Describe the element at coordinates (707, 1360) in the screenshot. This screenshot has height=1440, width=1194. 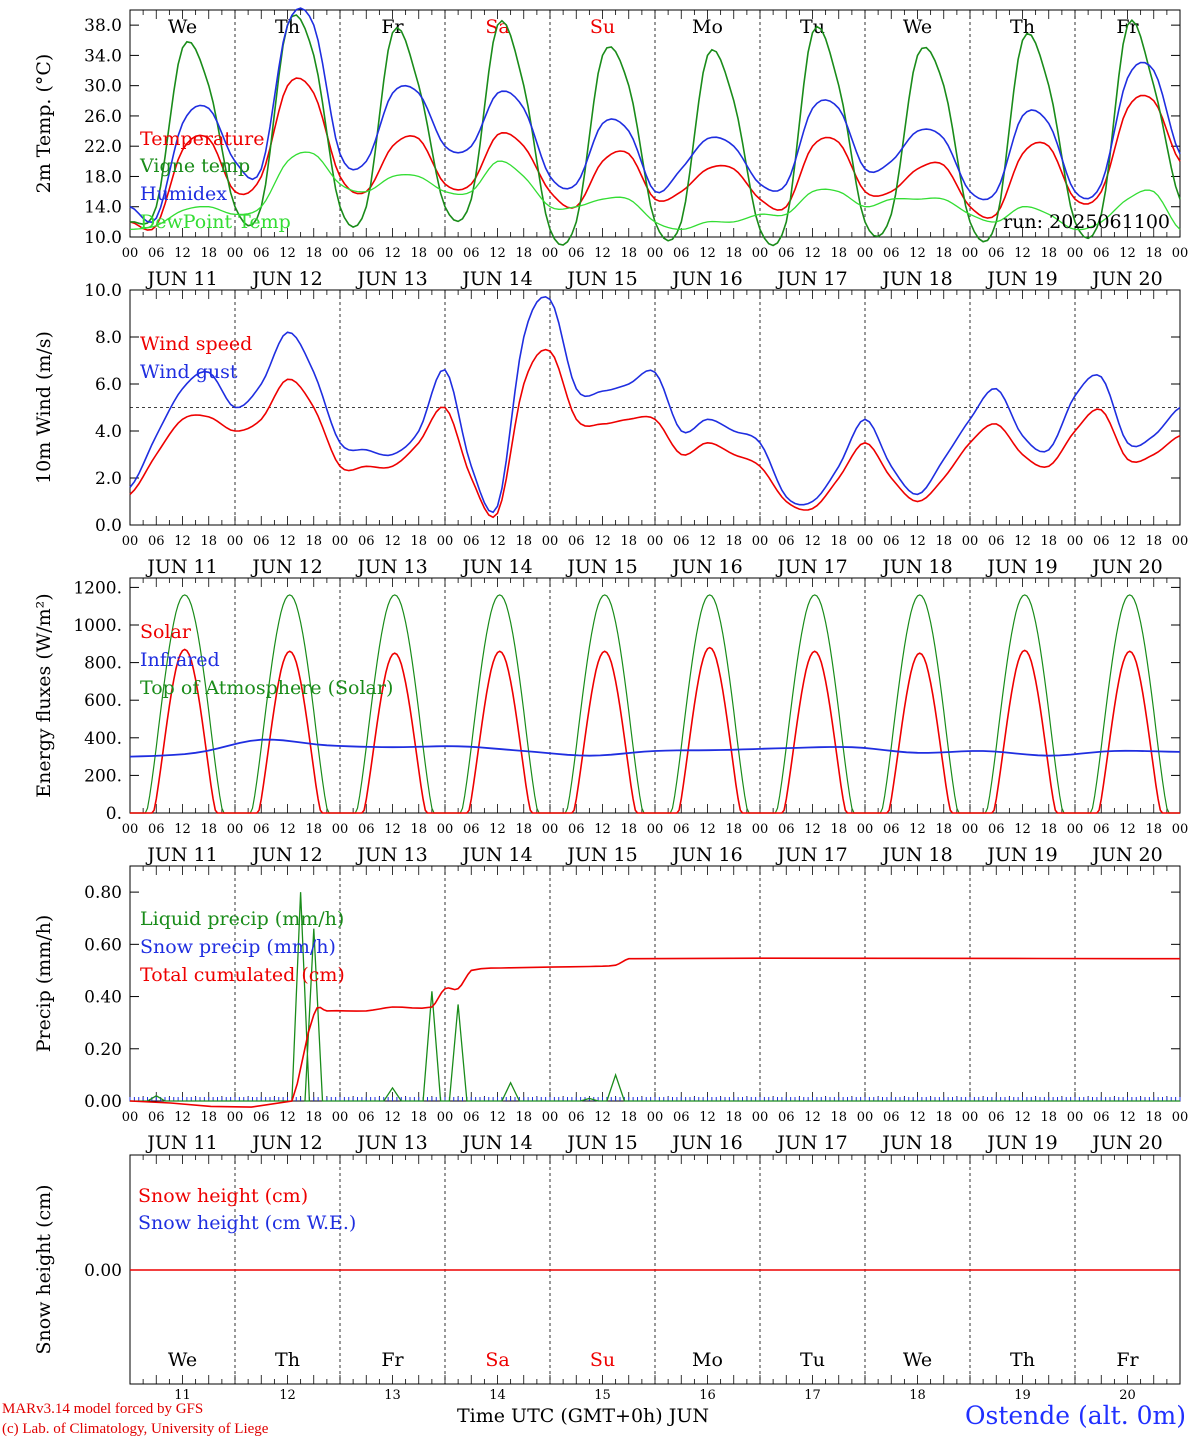
I see `weekday-label: Mo` at that location.